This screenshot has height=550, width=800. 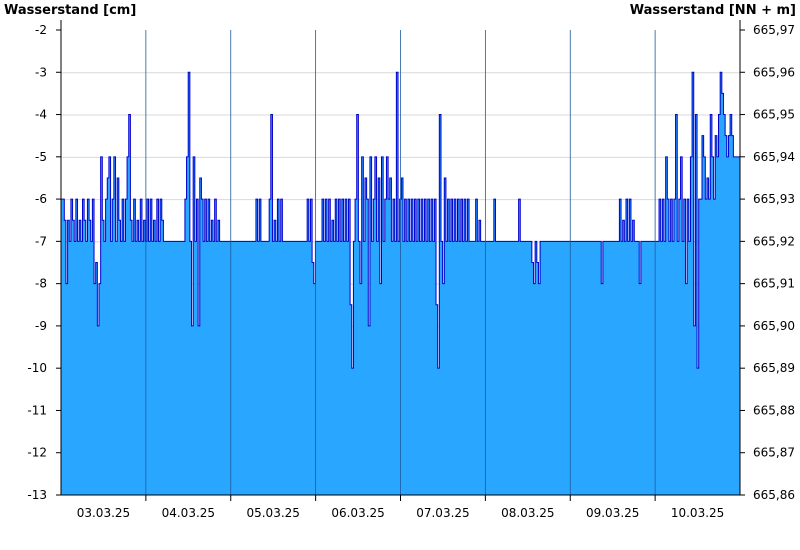 What do you see at coordinates (41, 72) in the screenshot?
I see `left-tick-label: -3` at bounding box center [41, 72].